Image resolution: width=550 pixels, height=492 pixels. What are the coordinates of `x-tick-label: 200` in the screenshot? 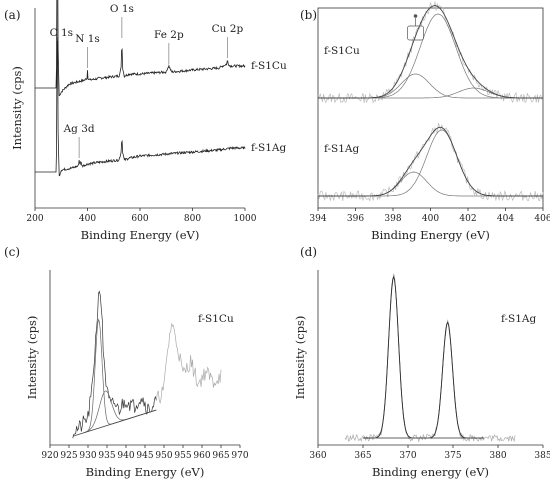 It's located at (34, 219).